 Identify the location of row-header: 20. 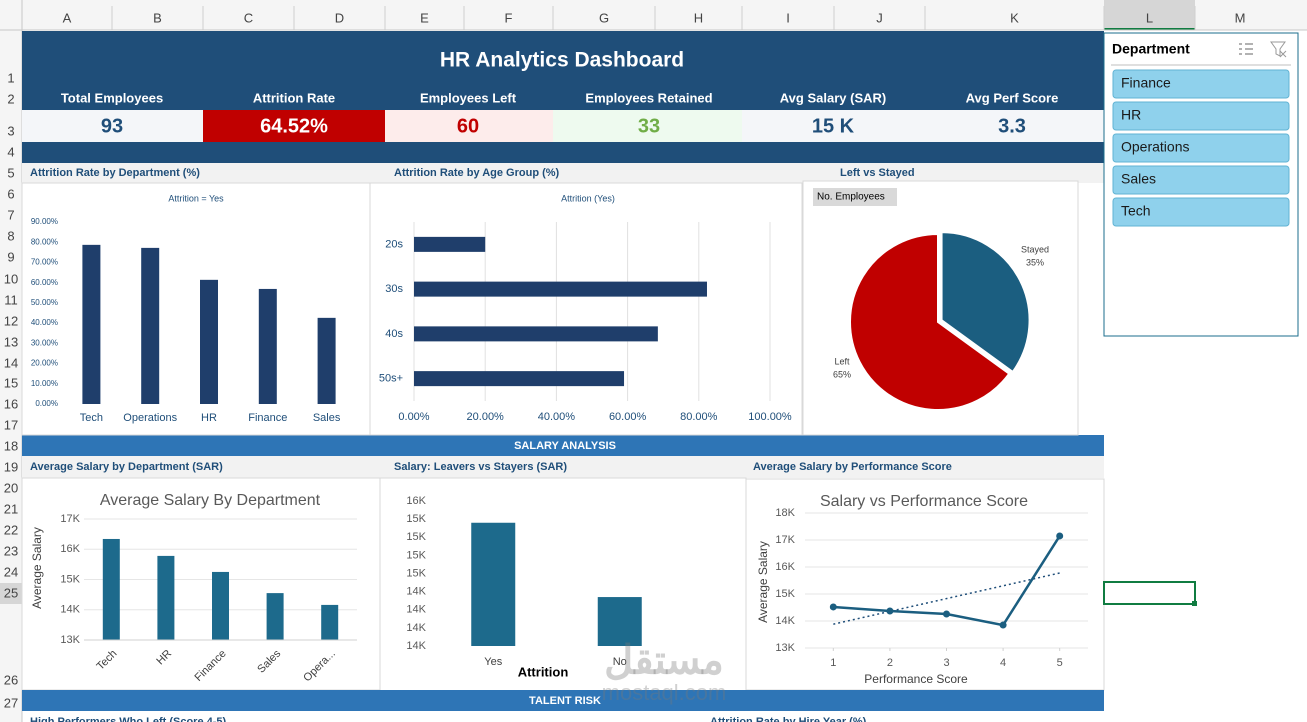
(11, 487).